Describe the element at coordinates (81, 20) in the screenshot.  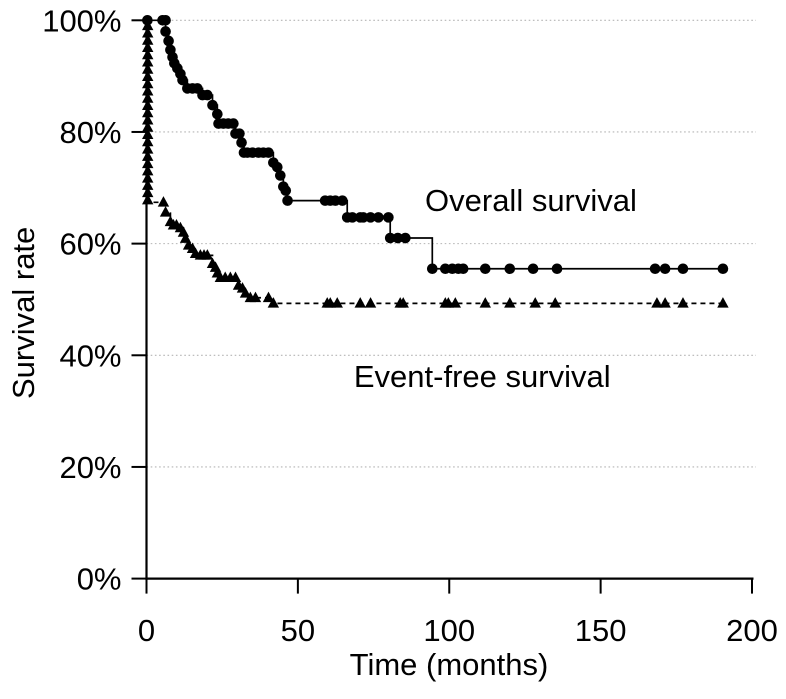
I see `y-tick-label: 100%` at that location.